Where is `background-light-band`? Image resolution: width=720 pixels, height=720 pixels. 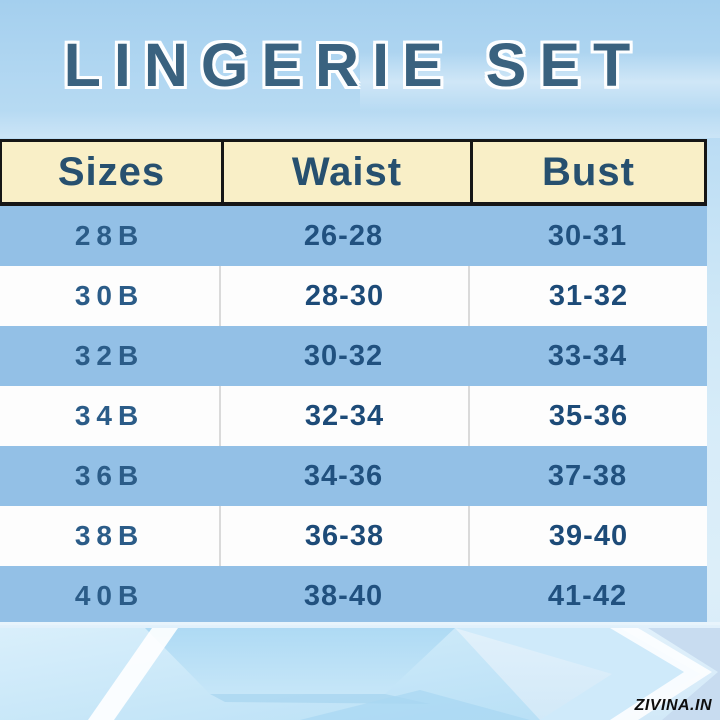
background-light-band is located at coordinates (360, 124).